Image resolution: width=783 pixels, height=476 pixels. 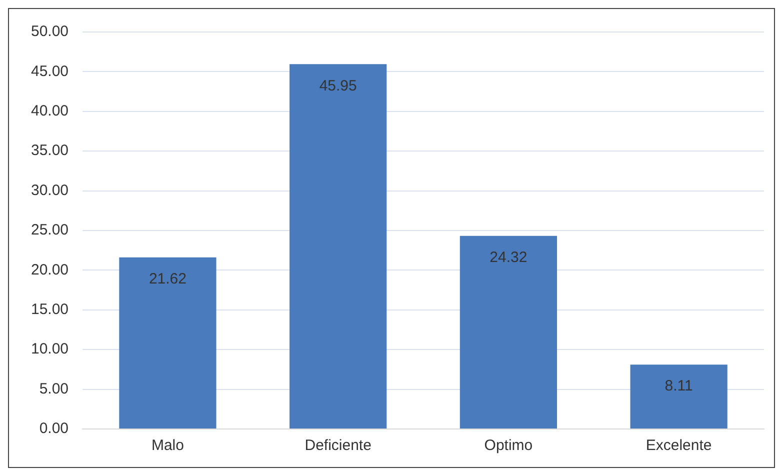 What do you see at coordinates (49, 71) in the screenshot?
I see `y-tick-label: 45.00` at bounding box center [49, 71].